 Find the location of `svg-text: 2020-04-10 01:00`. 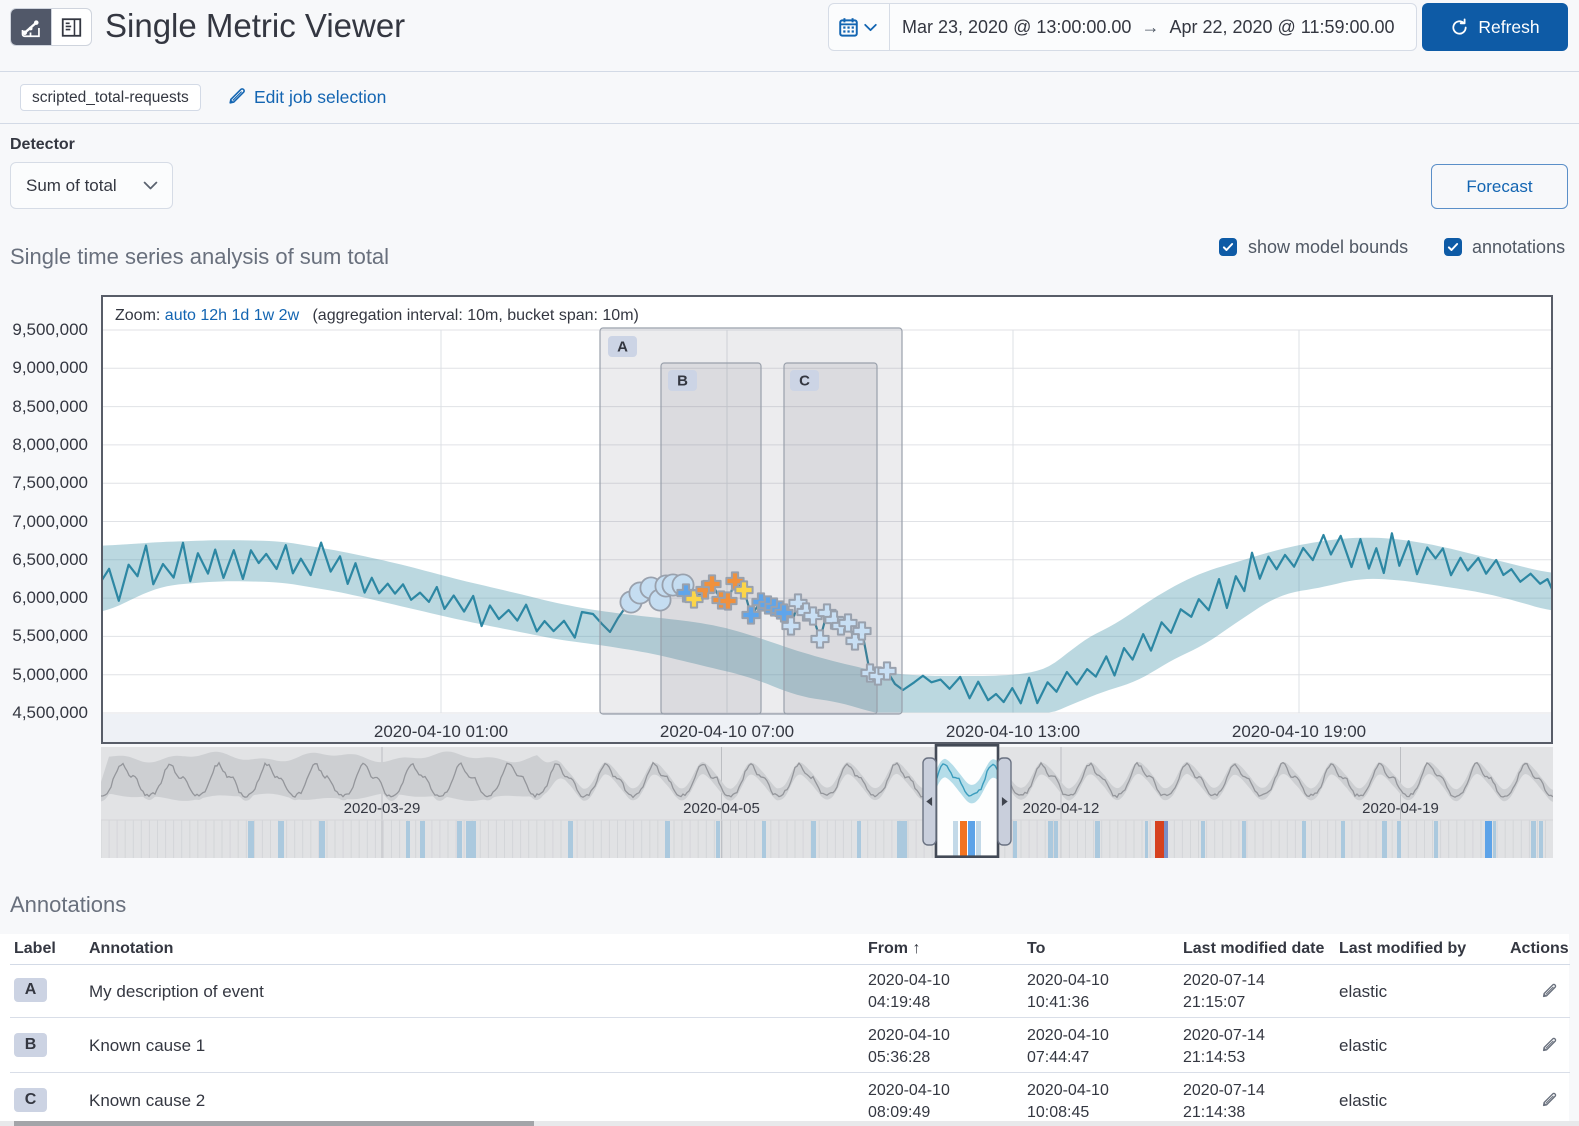

svg-text: 2020-04-10 01:00 is located at coordinates (441, 731).